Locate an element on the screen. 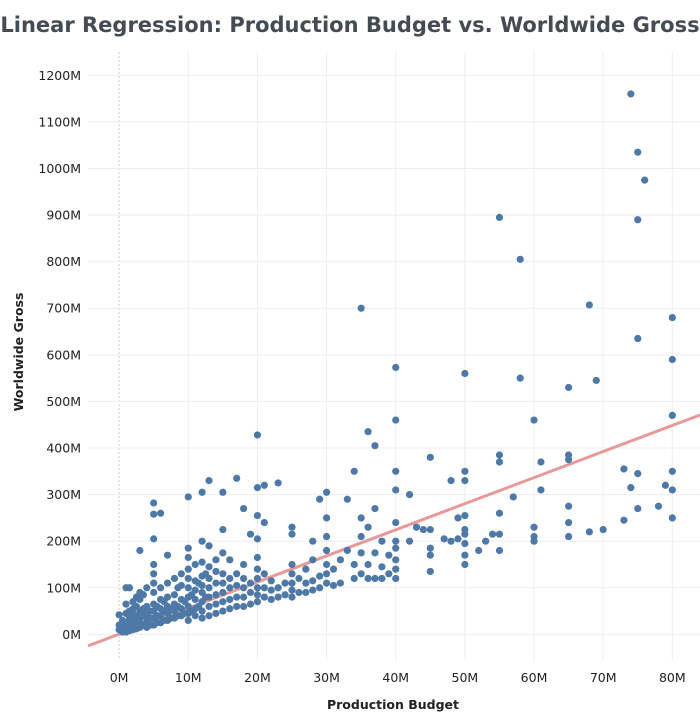 The height and width of the screenshot is (724, 700). x-tick-label: 0M is located at coordinates (119, 677).